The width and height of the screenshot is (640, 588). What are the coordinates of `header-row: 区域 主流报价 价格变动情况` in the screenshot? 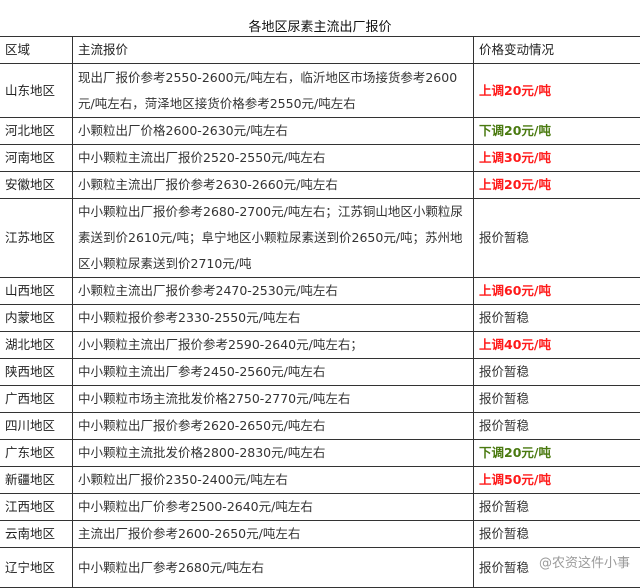 It's located at (320, 50).